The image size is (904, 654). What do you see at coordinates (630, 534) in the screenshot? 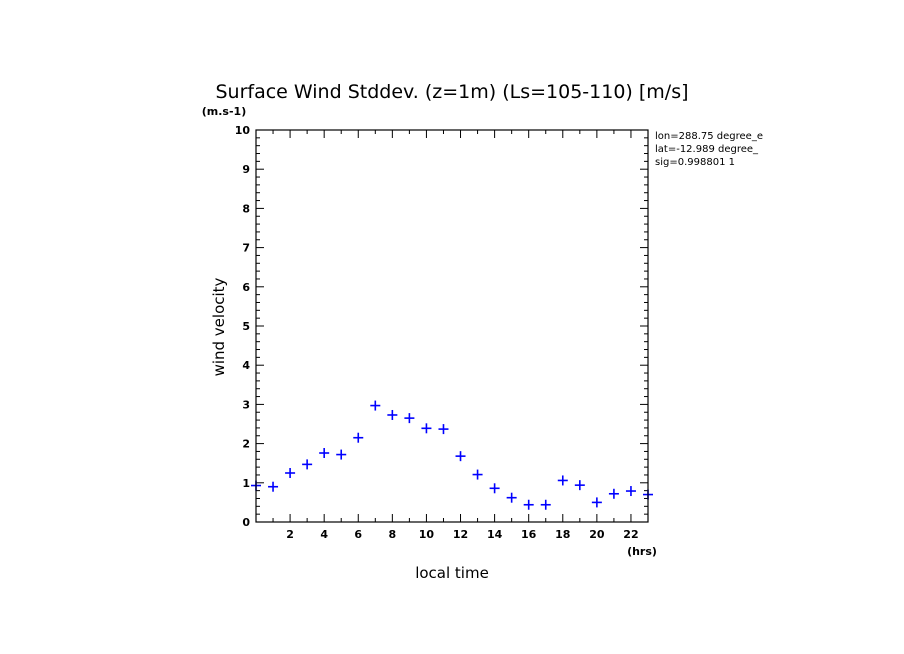
I see `x-tick-label: 22` at bounding box center [630, 534].